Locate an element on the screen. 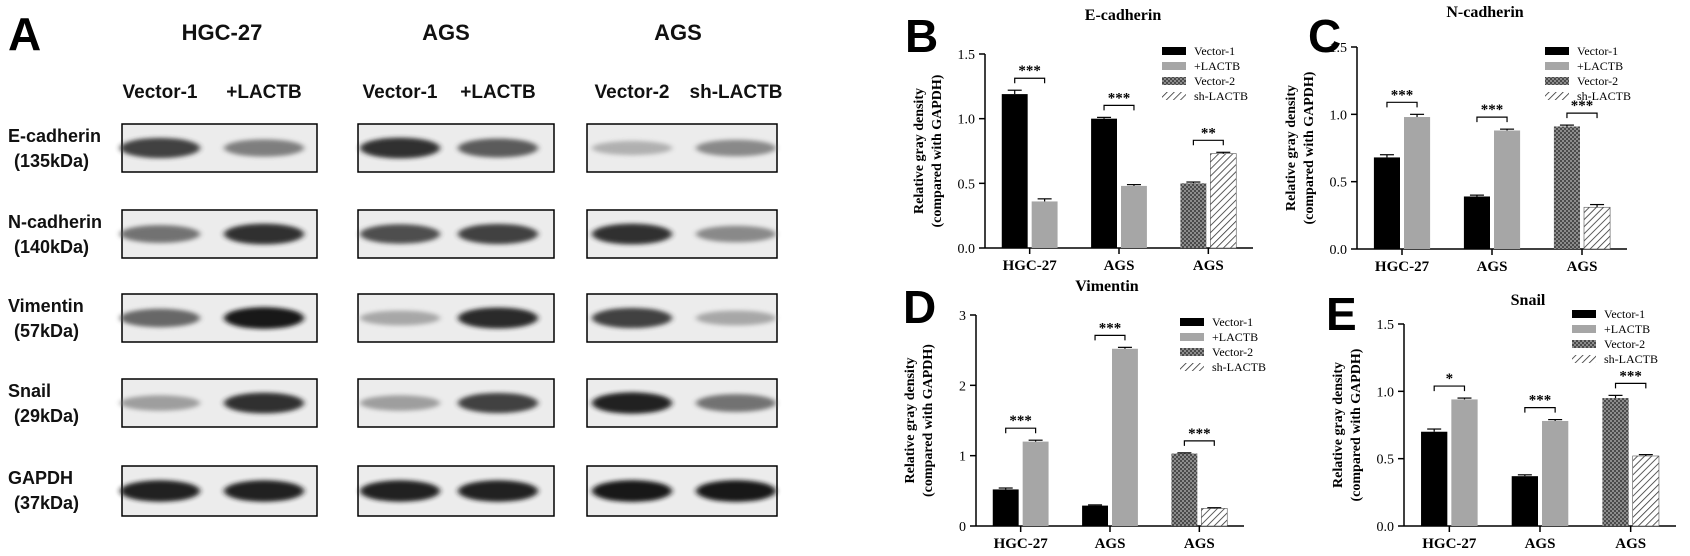 Image resolution: width=1690 pixels, height=556 pixels. chart-title: E-cadherin is located at coordinates (1123, 15).